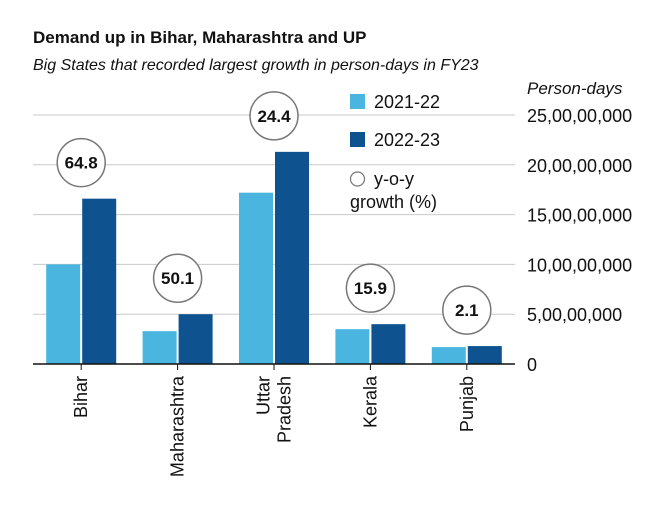 Image resolution: width=660 pixels, height=518 pixels. What do you see at coordinates (81, 397) in the screenshot?
I see `x-tick-label: Bihar` at bounding box center [81, 397].